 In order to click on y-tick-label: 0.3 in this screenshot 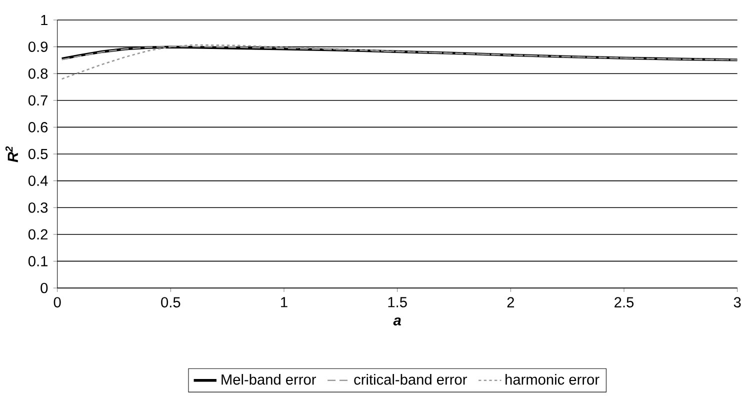, I will do `click(38, 207)`.